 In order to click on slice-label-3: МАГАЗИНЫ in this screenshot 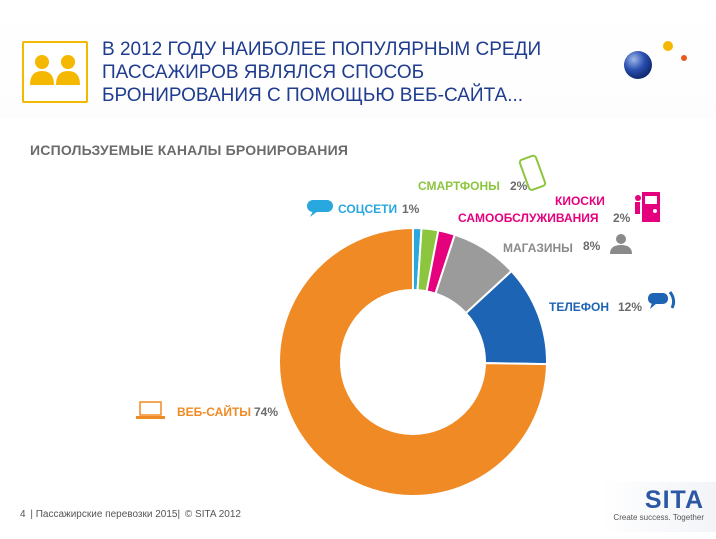, I will do `click(538, 248)`.